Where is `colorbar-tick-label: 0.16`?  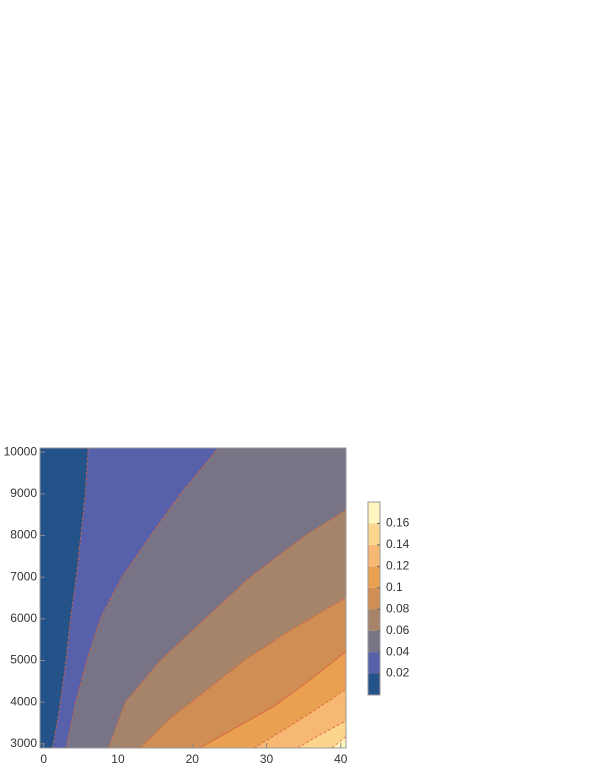
colorbar-tick-label: 0.16 is located at coordinates (398, 523).